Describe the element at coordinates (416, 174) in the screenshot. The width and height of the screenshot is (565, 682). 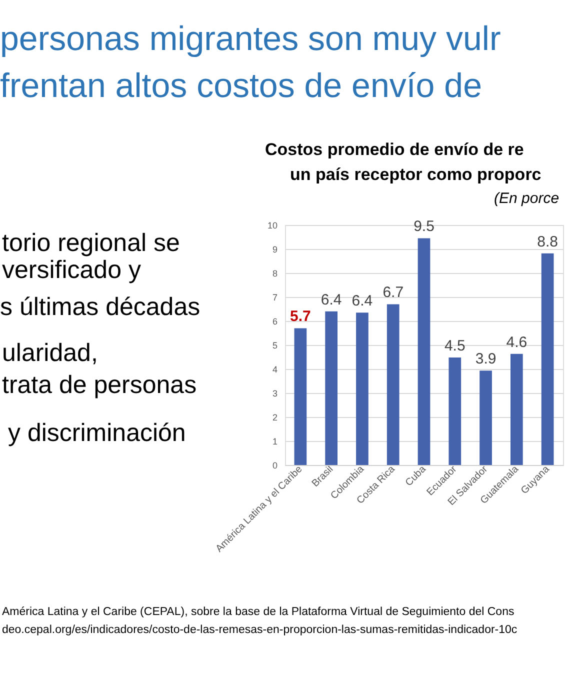
I see `text: un país receptor como proporc` at that location.